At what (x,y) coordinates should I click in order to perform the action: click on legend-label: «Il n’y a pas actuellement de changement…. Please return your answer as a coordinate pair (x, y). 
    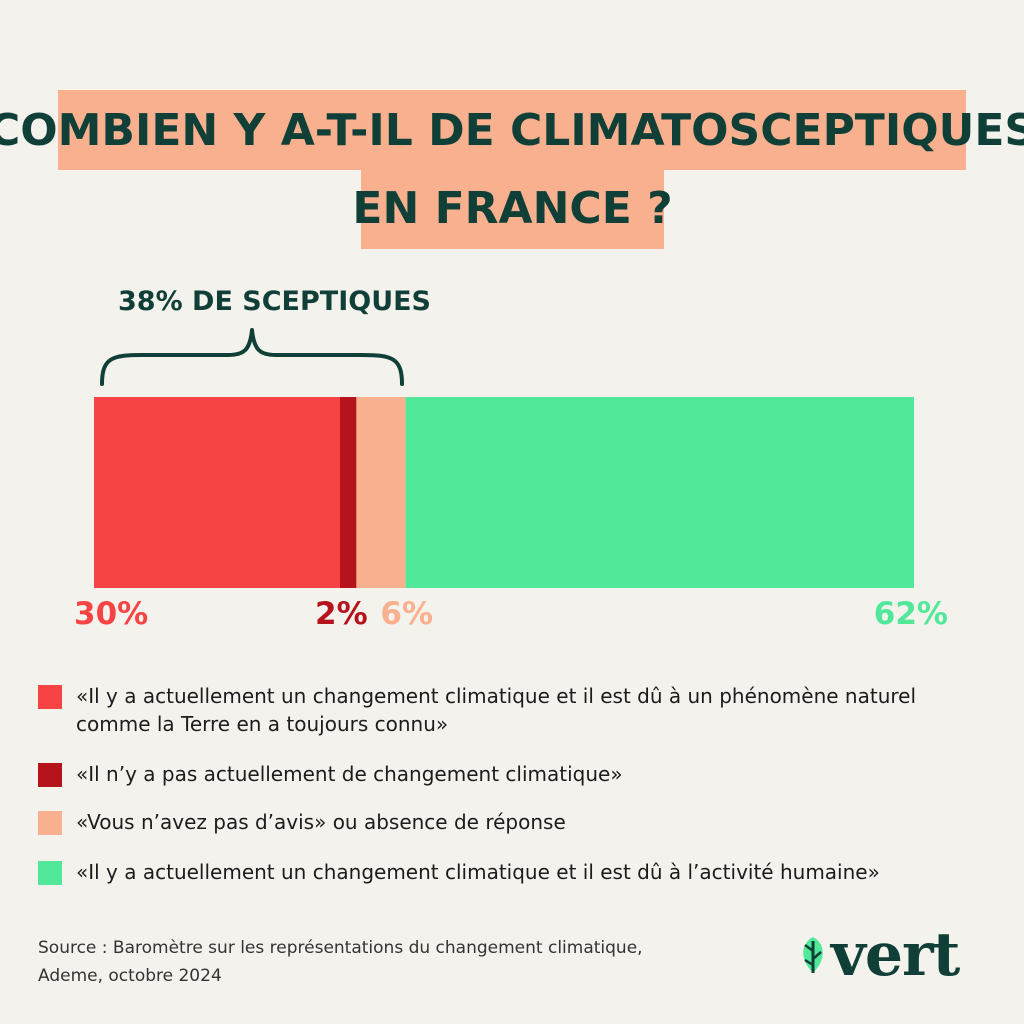
    Looking at the image, I should click on (349, 774).